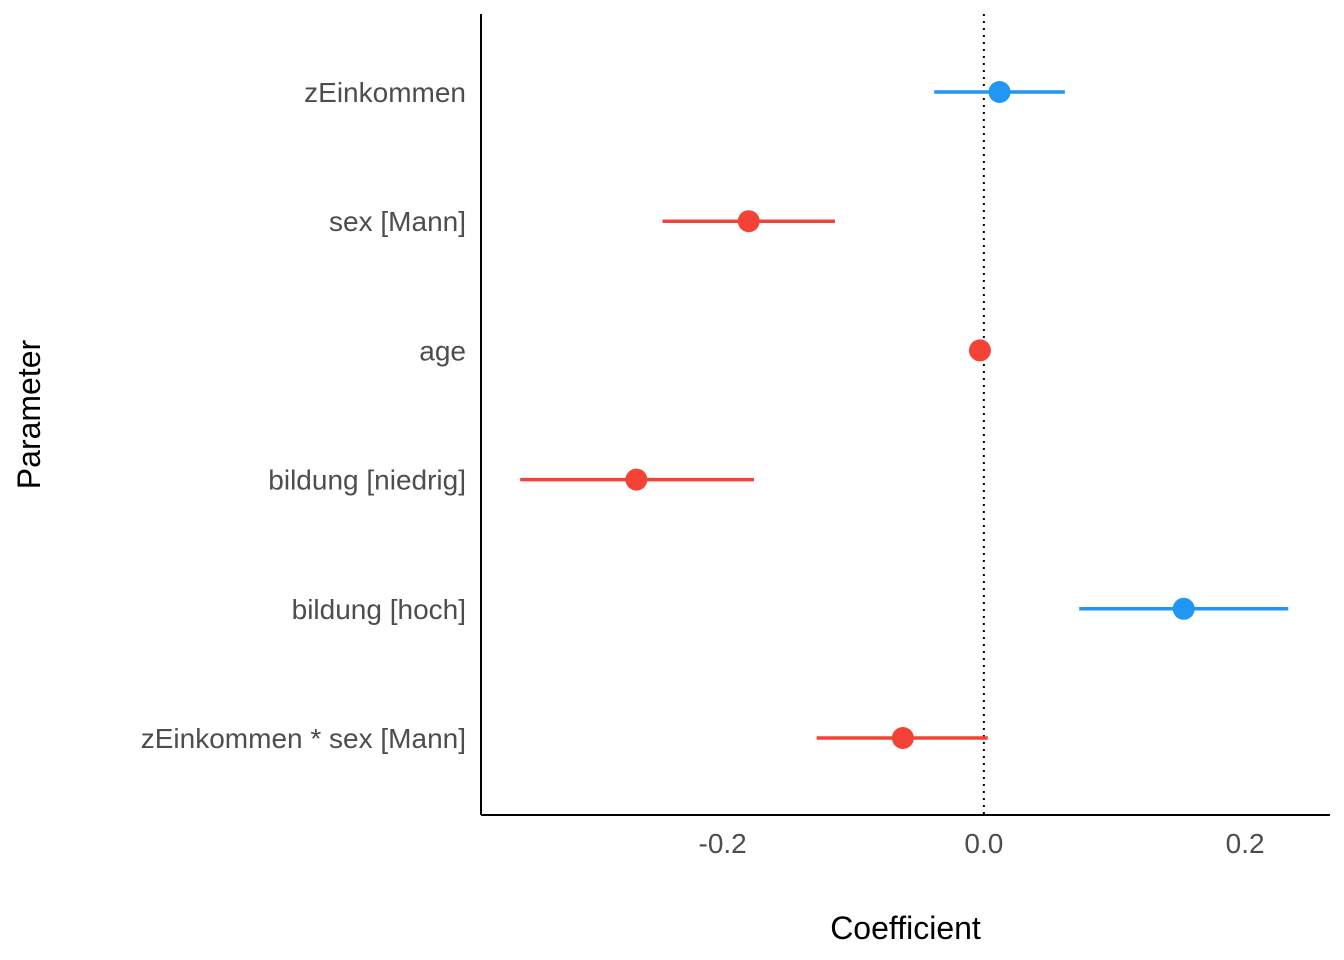 This screenshot has height=960, width=1344. Describe the element at coordinates (379, 609) in the screenshot. I see `y-tick-label: bildung [hoch]` at that location.